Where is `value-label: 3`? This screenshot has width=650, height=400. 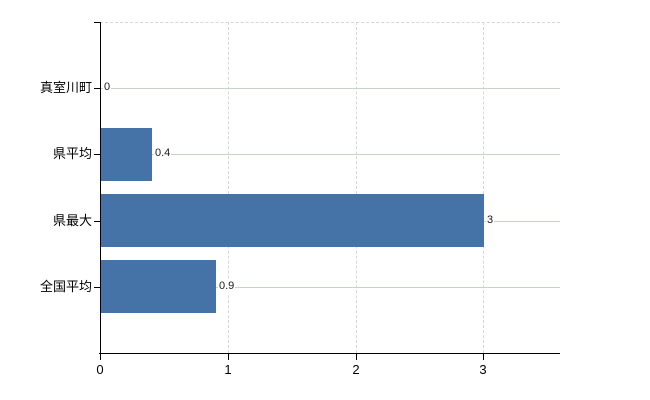 value-label: 3 is located at coordinates (490, 220).